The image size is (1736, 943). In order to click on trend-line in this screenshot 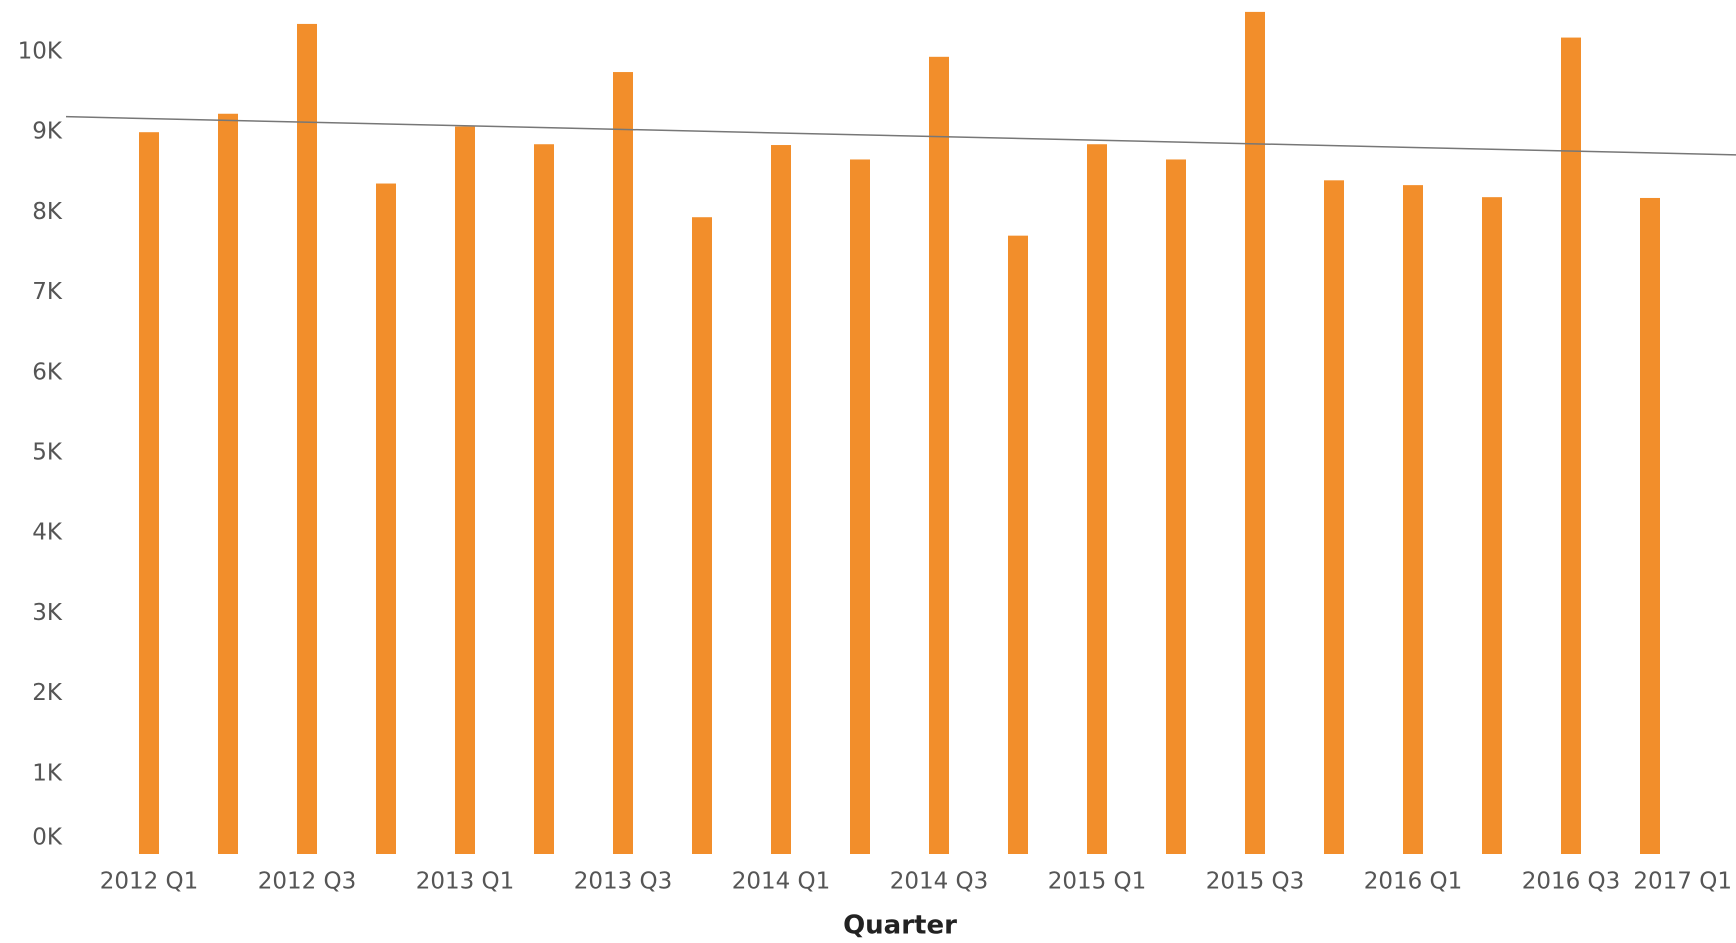, I will do `click(900, 135)`.